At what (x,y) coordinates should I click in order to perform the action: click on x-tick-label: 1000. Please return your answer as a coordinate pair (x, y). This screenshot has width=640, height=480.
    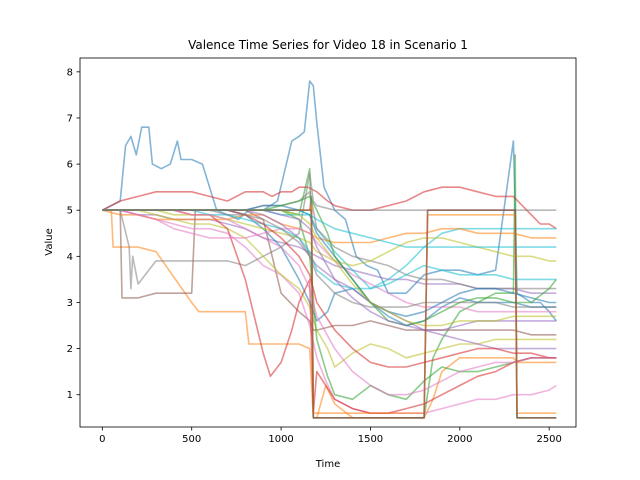
    Looking at the image, I should click on (280, 439).